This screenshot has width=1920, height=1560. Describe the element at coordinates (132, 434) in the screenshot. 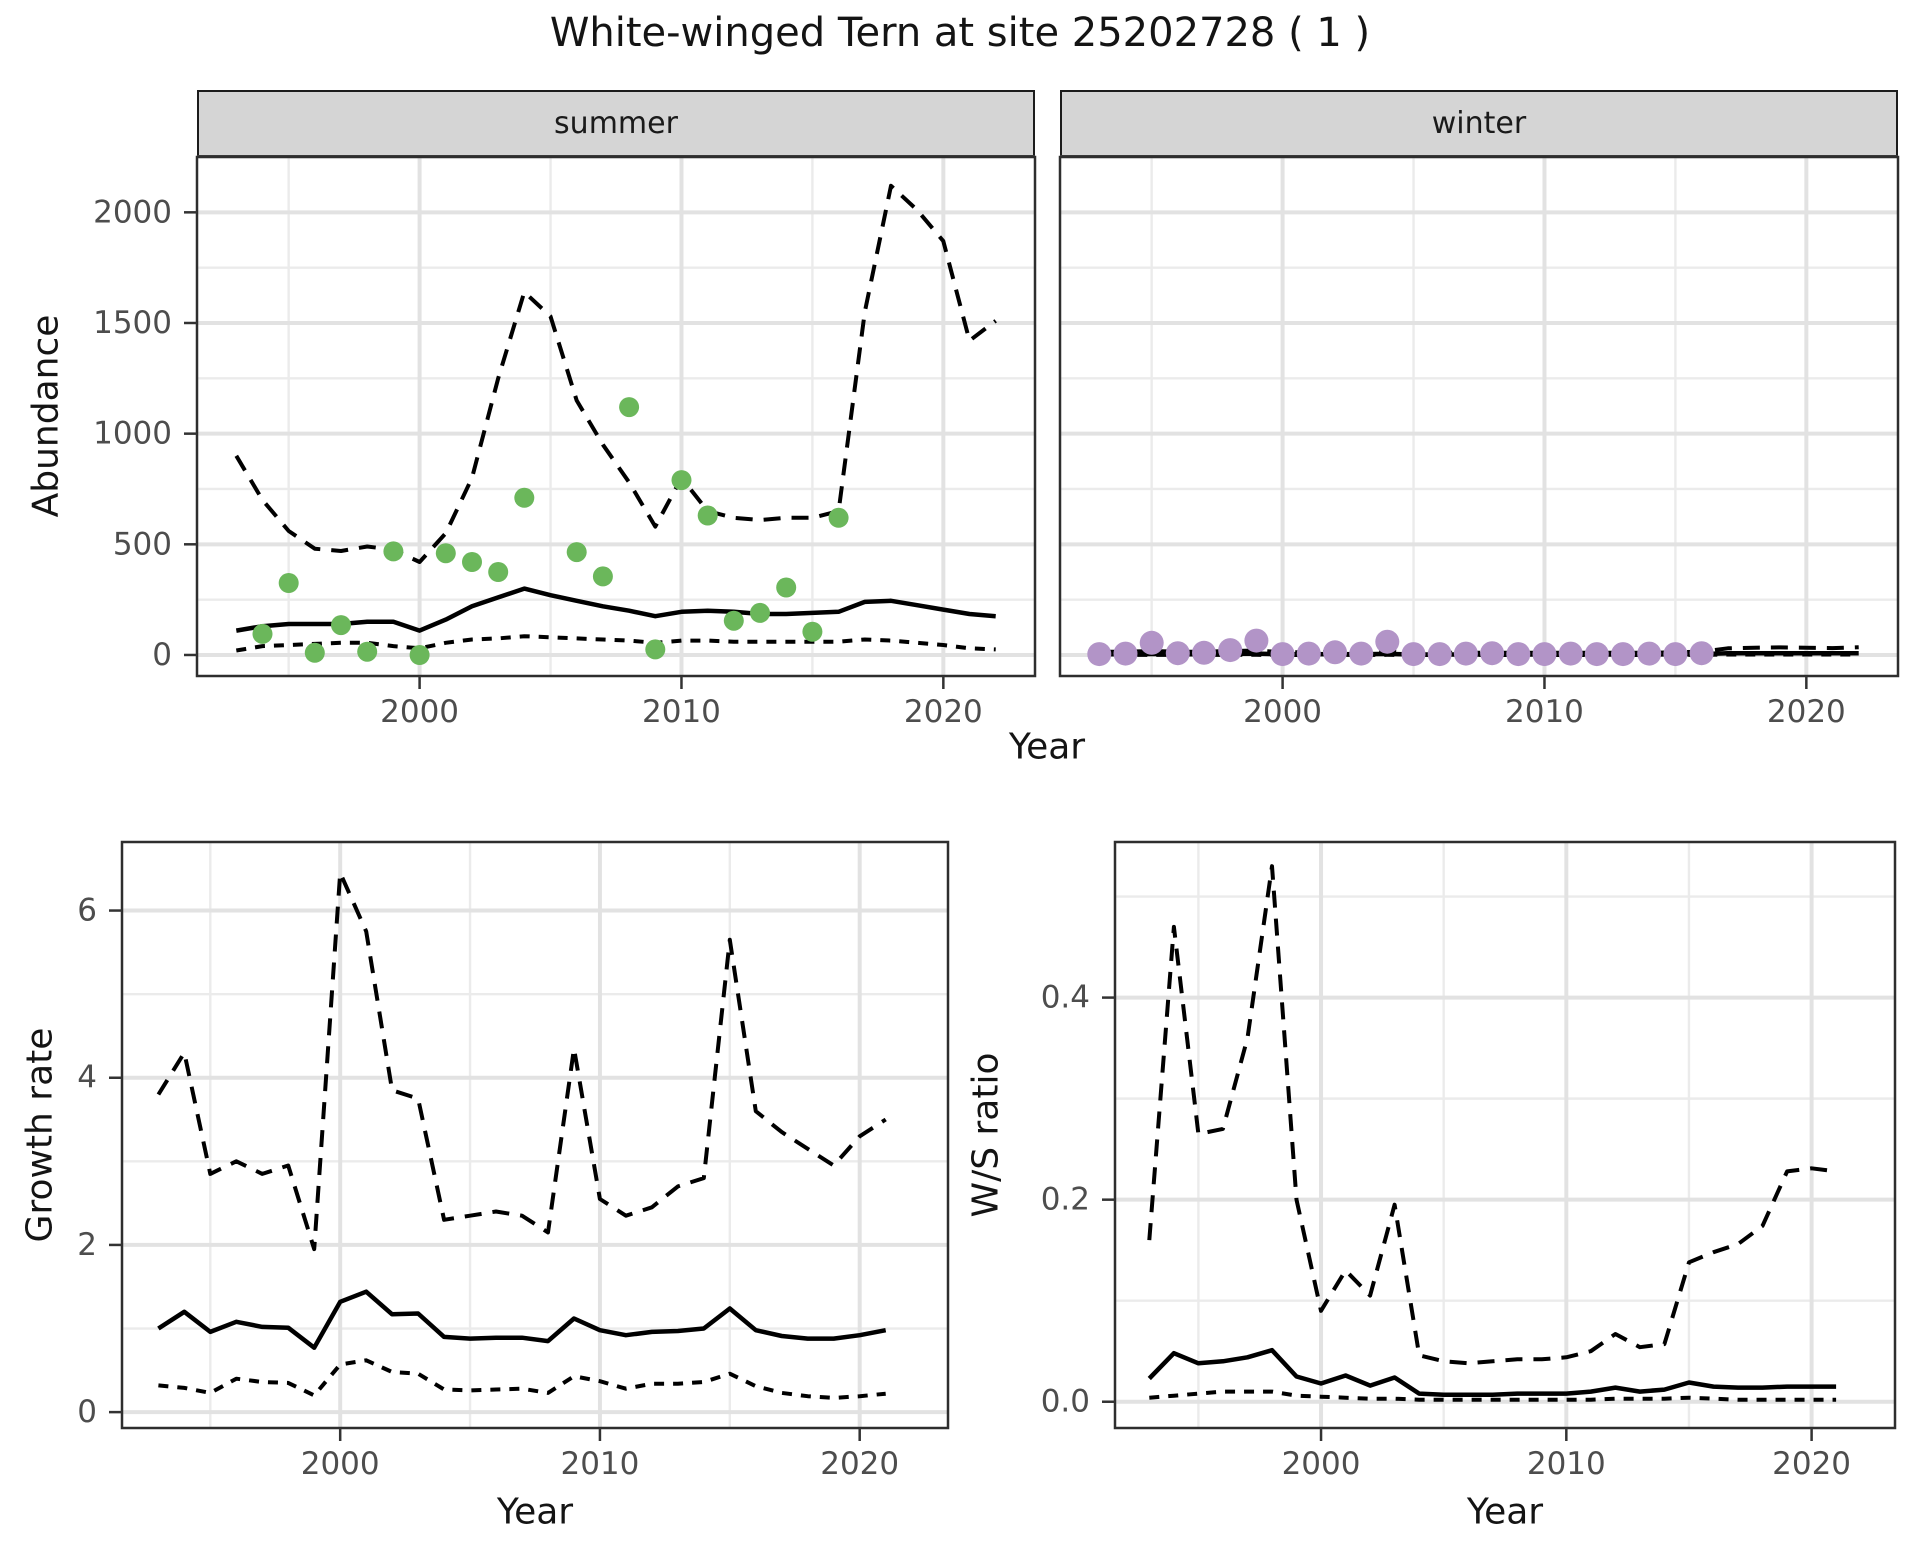

I see `y-tick-label: 1000` at that location.